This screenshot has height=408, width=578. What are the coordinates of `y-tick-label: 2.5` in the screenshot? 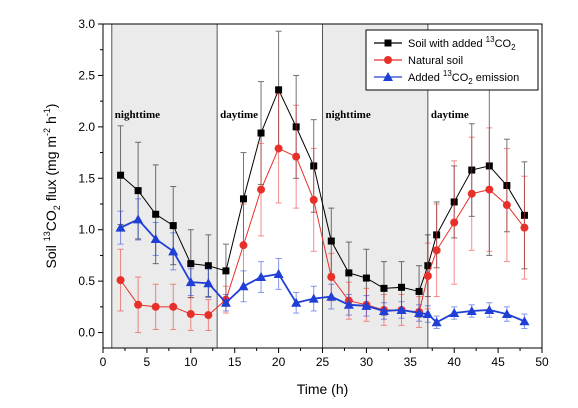 It's located at (86, 75).